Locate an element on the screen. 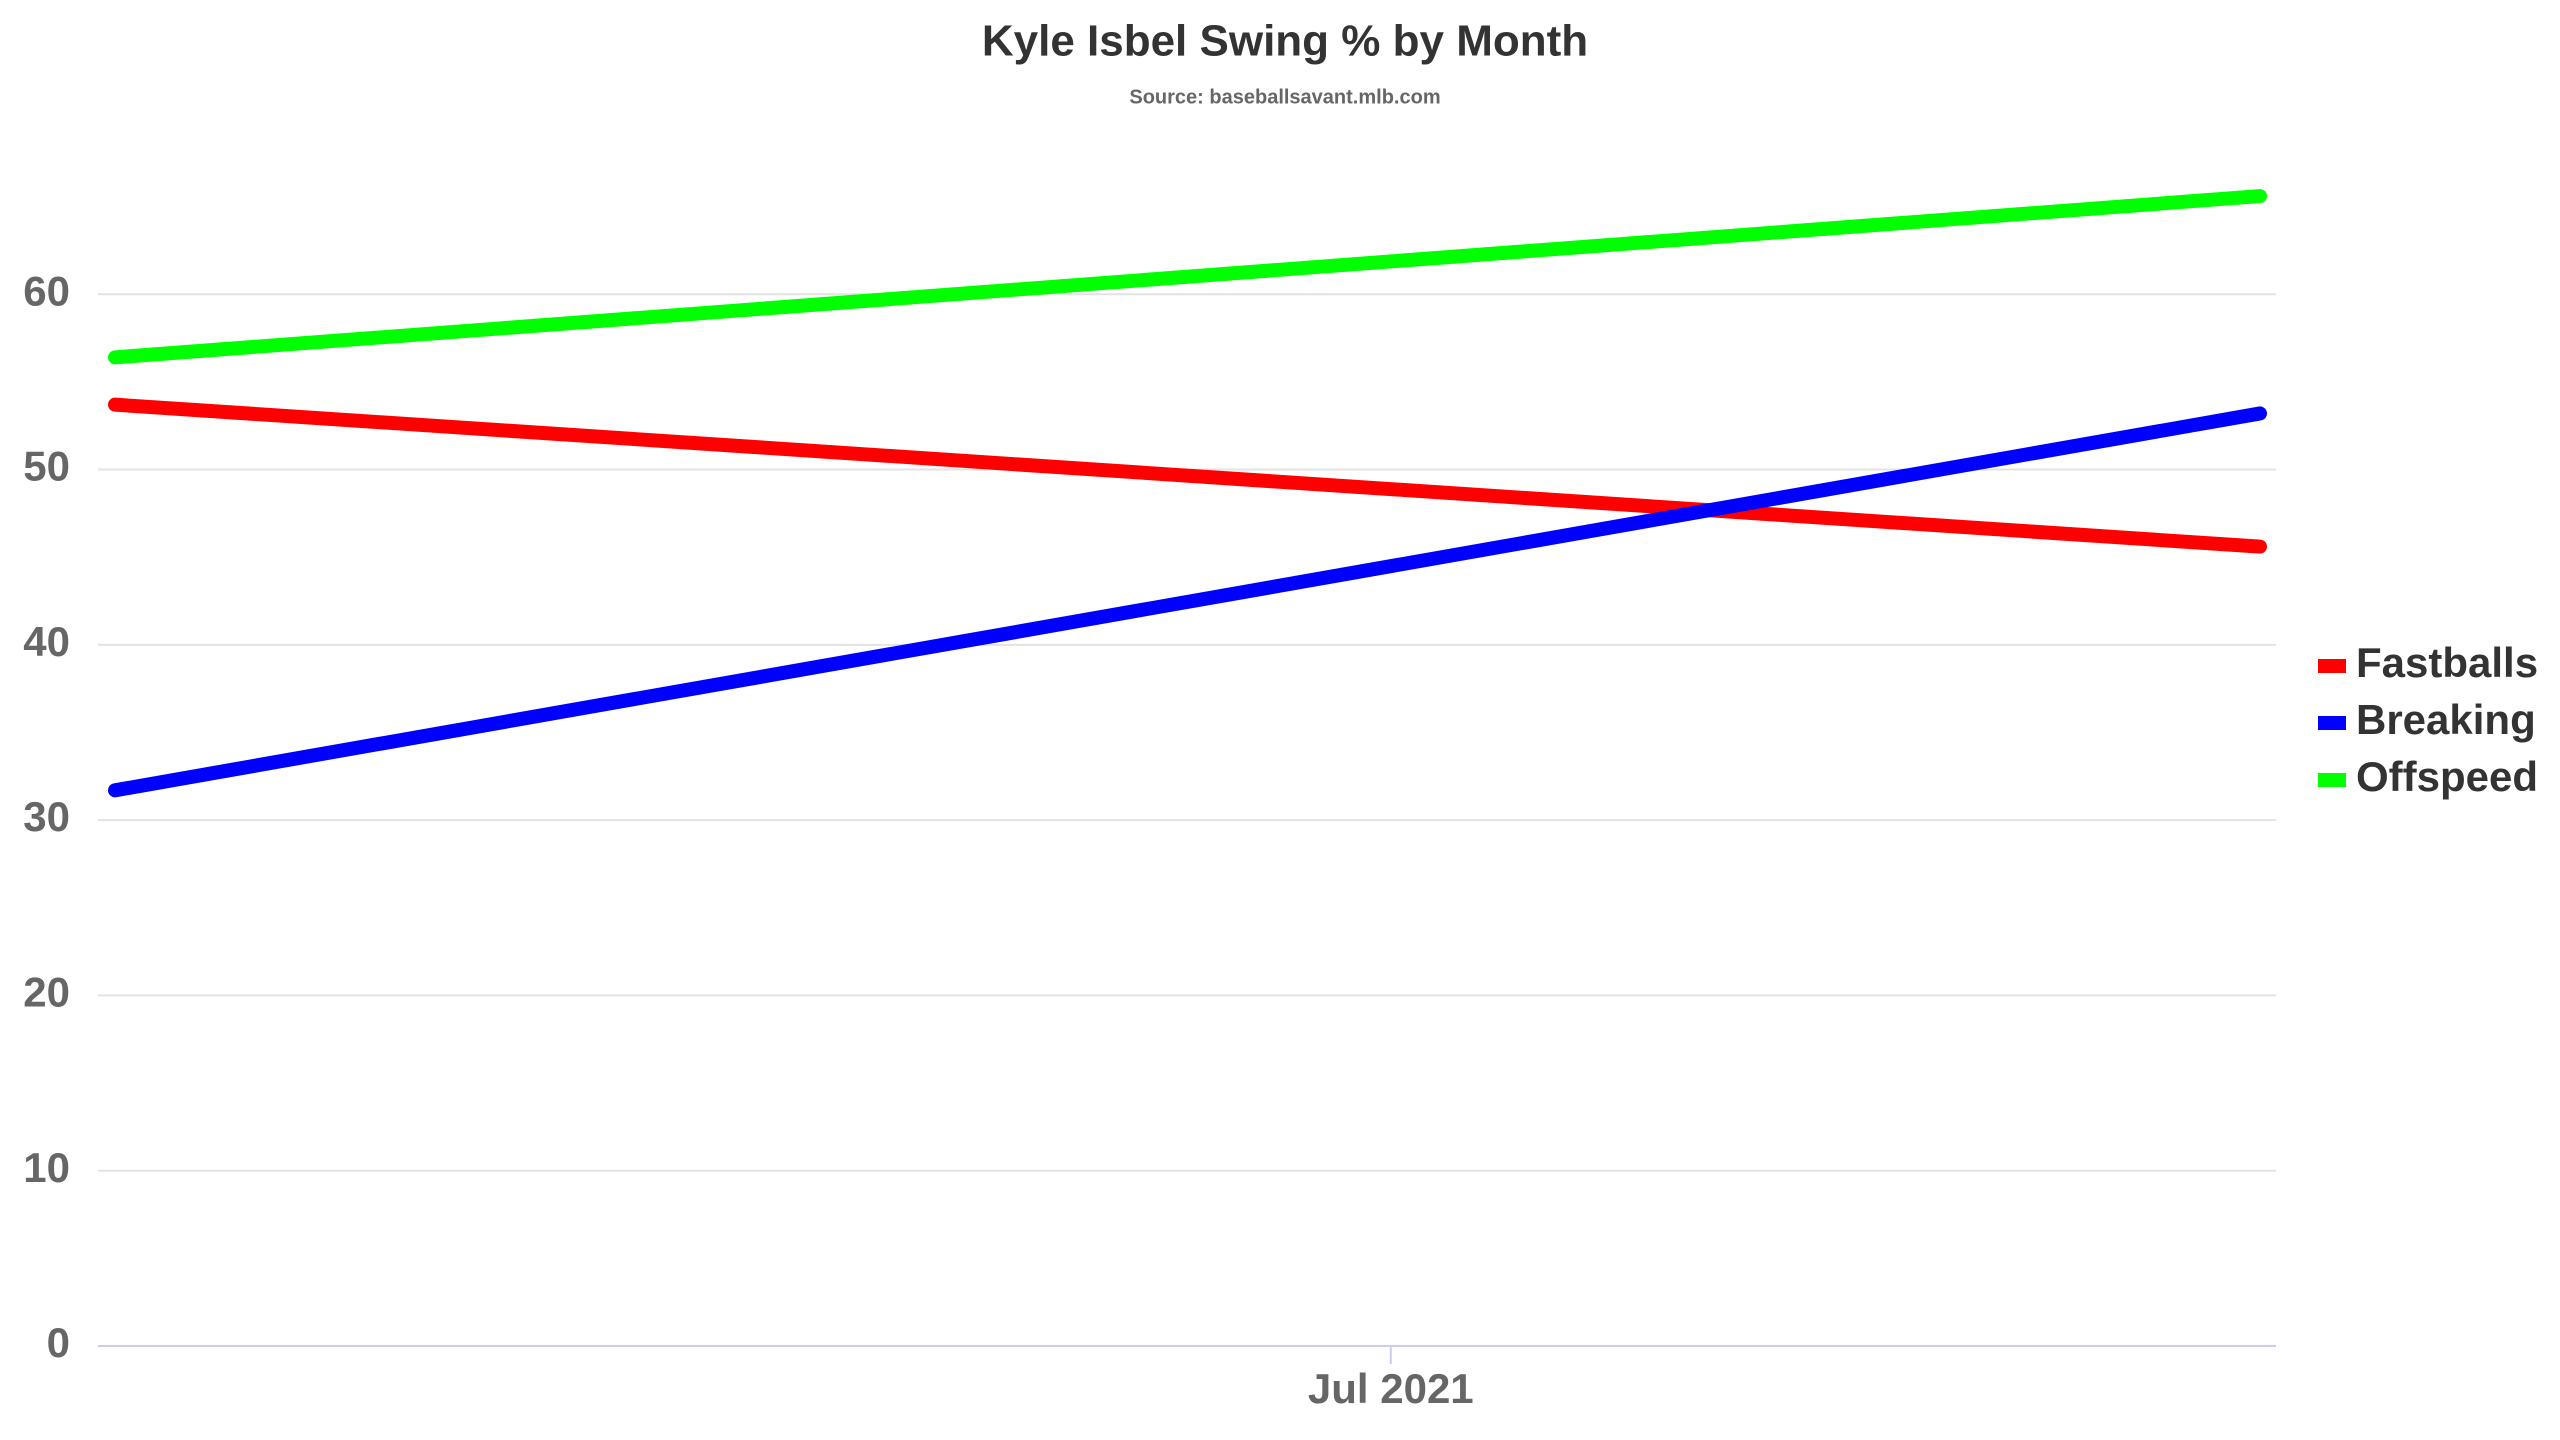 The height and width of the screenshot is (1440, 2560). legend-label: Breaking is located at coordinates (2446, 719).